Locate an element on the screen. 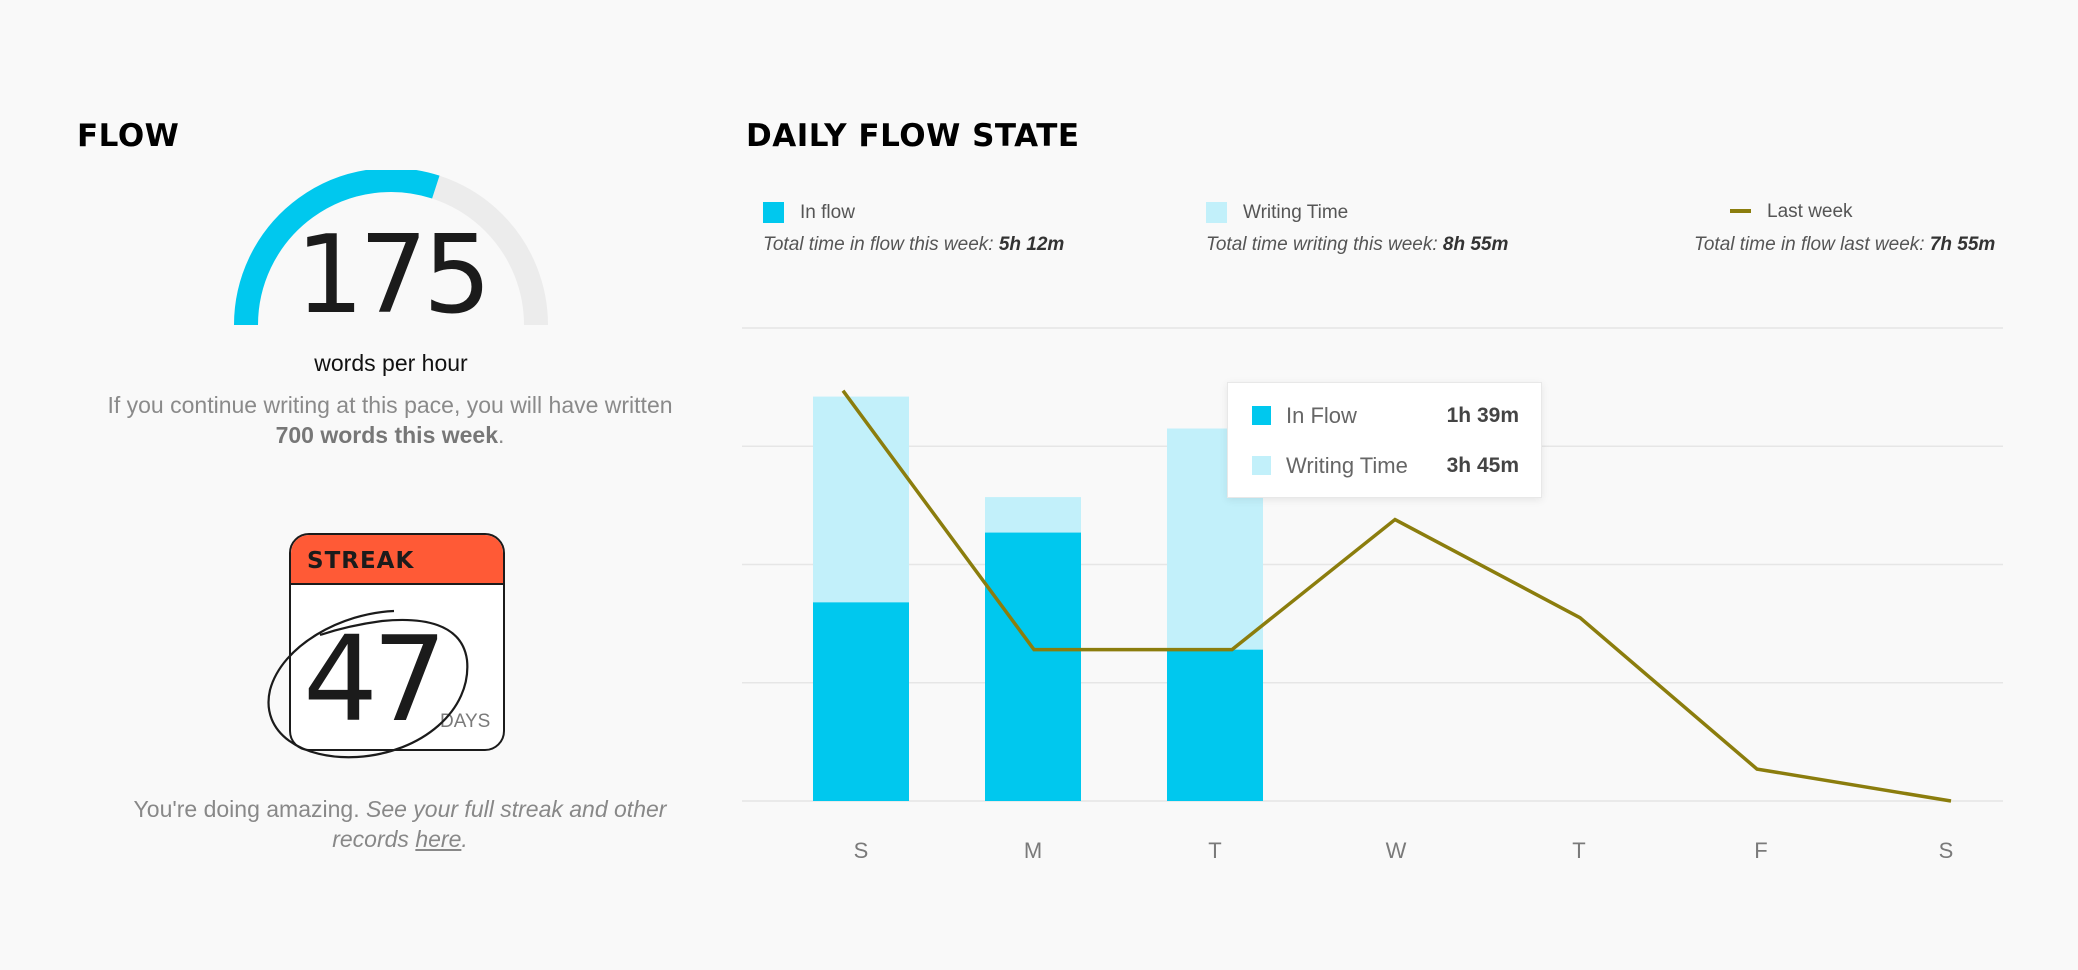 The width and height of the screenshot is (2078, 970). x-tick-label: M is located at coordinates (1033, 850).